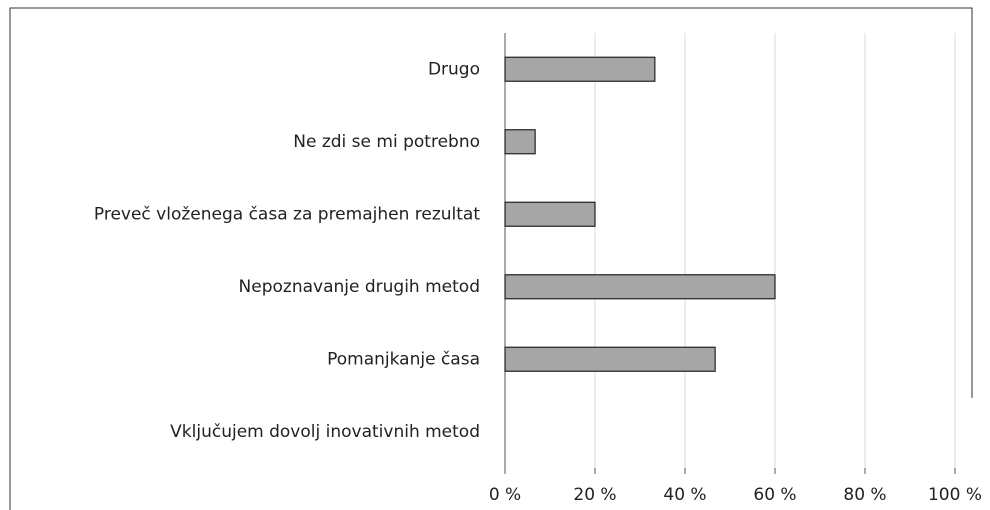 The image size is (990, 510). Describe the element at coordinates (403, 359) in the screenshot. I see `y-tick-label: Pomanjkanje časa` at that location.